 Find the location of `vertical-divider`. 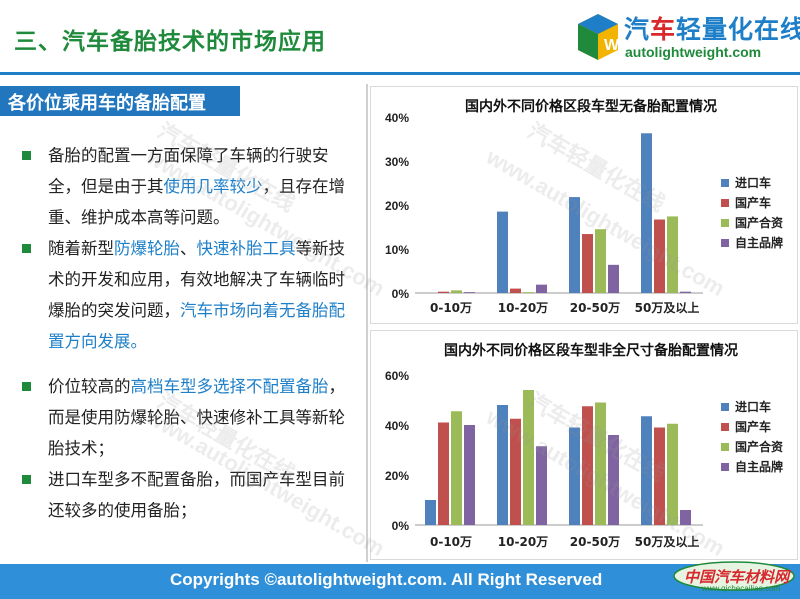

vertical-divider is located at coordinates (367, 323).